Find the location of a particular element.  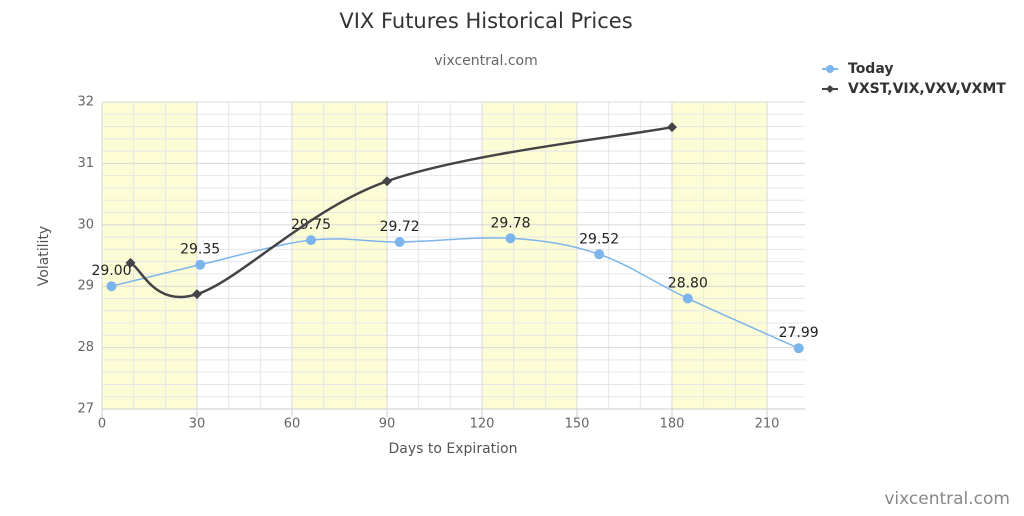

y-tick-label: 28 is located at coordinates (85, 347).